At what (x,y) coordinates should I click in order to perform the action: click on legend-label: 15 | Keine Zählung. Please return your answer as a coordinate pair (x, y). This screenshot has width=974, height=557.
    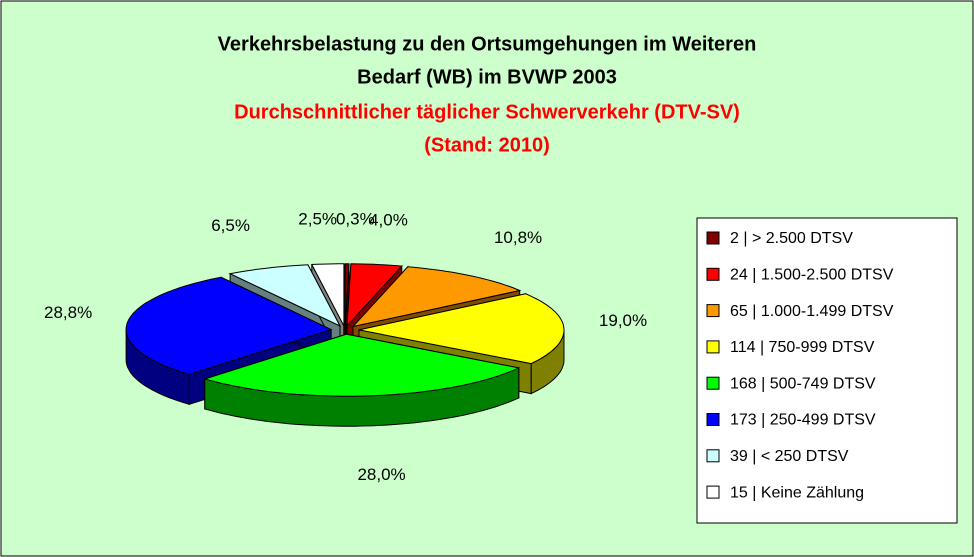
    Looking at the image, I should click on (797, 492).